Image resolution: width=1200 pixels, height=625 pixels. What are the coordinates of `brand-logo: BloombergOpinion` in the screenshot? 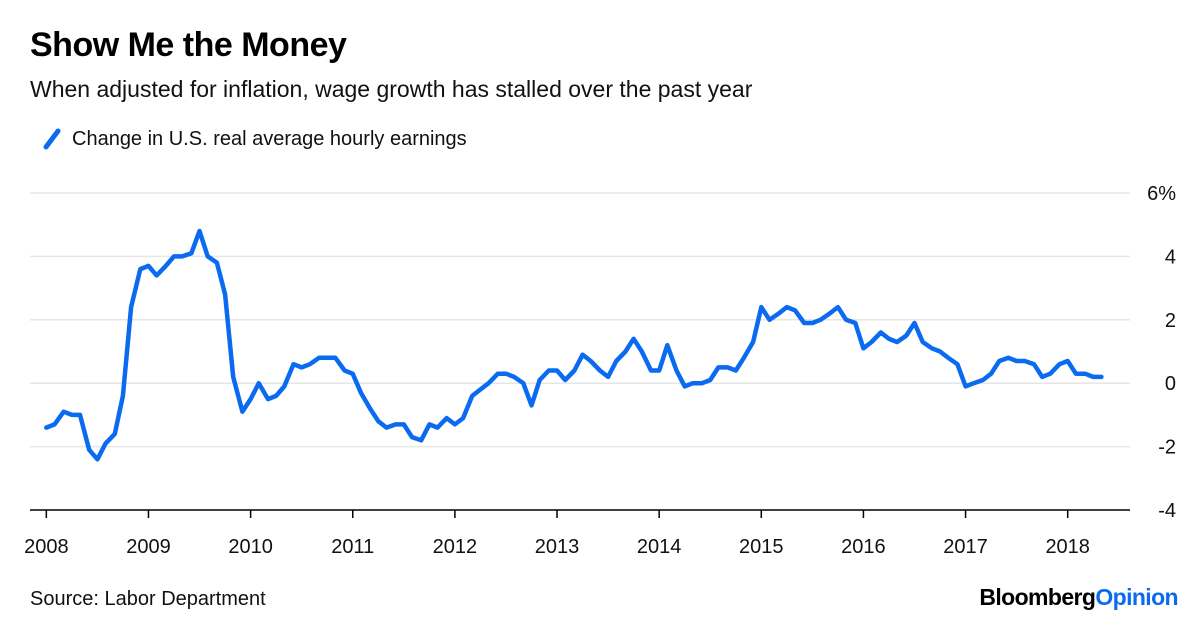 It's located at (1078, 597).